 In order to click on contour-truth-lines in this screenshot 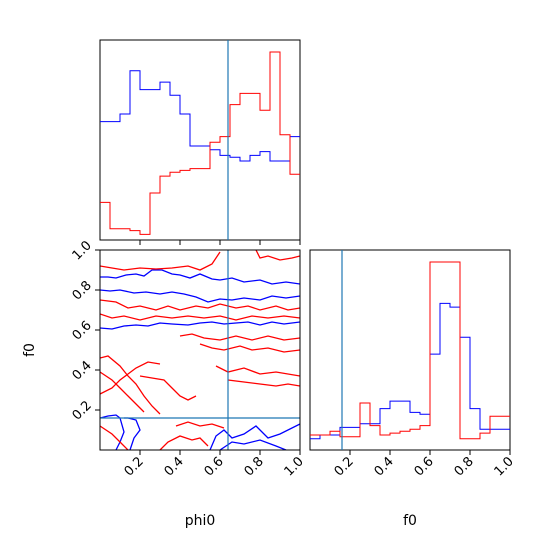, I will do `click(200, 350)`.